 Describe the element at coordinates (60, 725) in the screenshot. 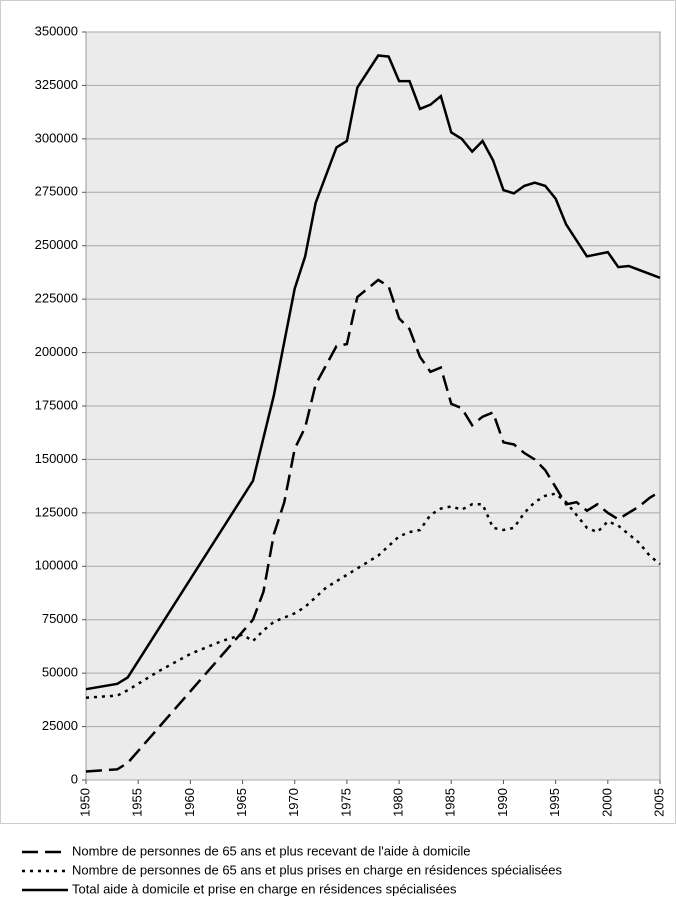

I see `y-tick-label: 25000` at that location.